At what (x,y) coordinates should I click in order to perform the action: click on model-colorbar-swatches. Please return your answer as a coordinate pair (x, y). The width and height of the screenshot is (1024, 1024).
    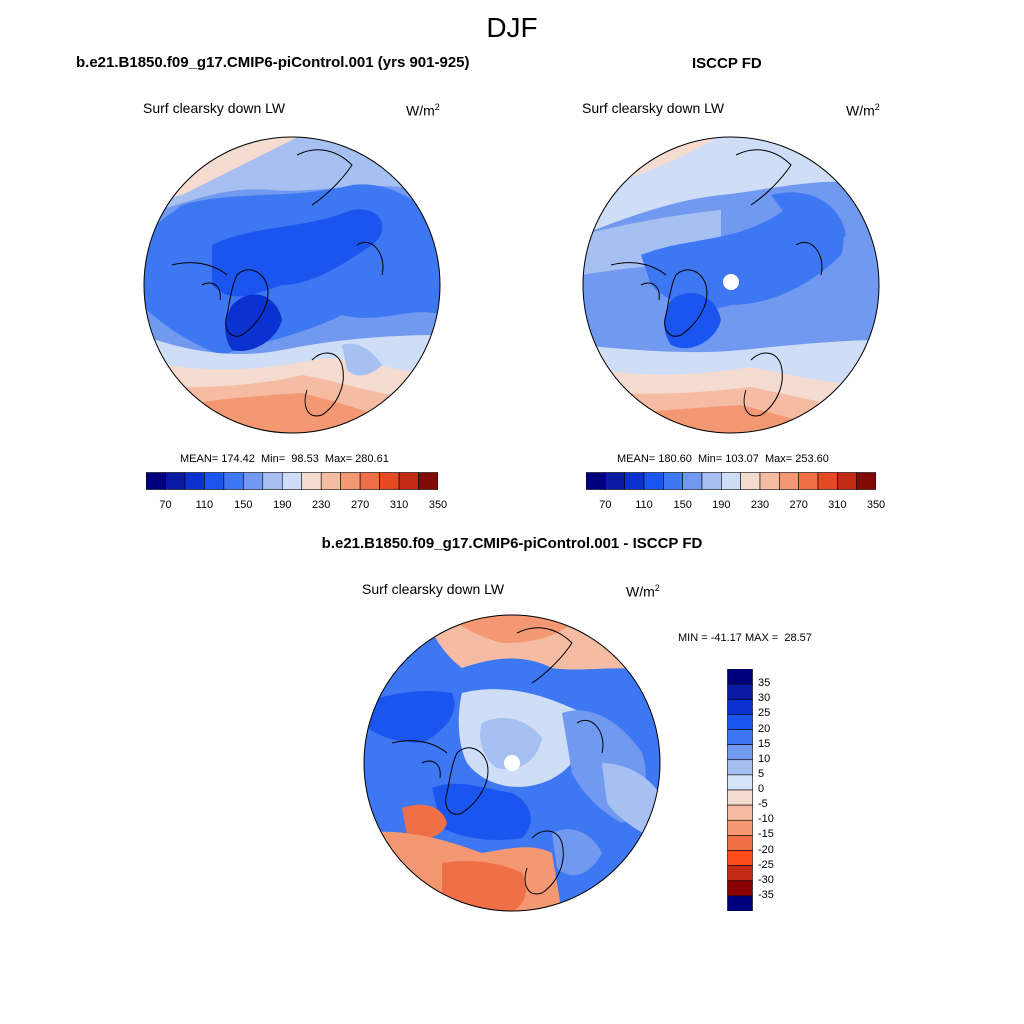
    Looking at the image, I should click on (292, 481).